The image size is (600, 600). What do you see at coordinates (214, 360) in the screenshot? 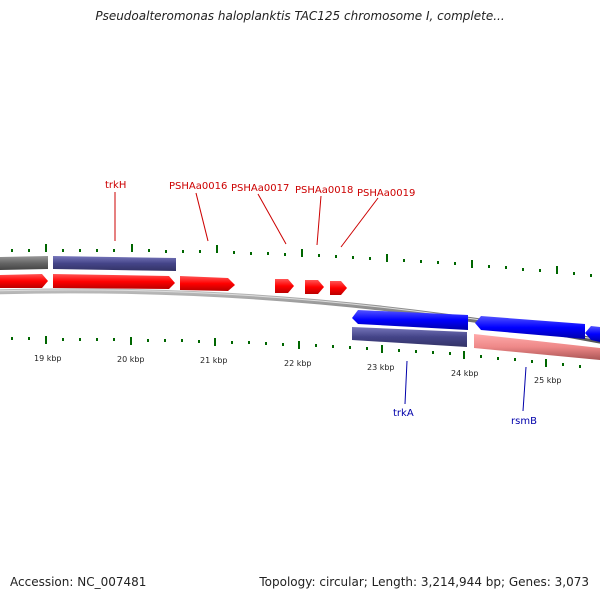
I see `scale-label-21kbp: 21 kbp` at bounding box center [214, 360].